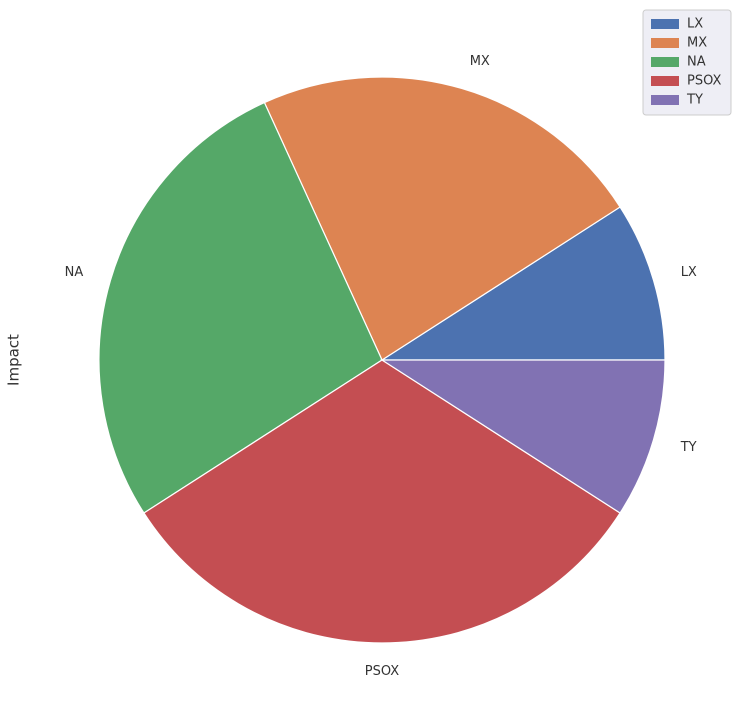 This screenshot has width=741, height=716. I want to click on y-axis-label: Impact, so click(14, 360).